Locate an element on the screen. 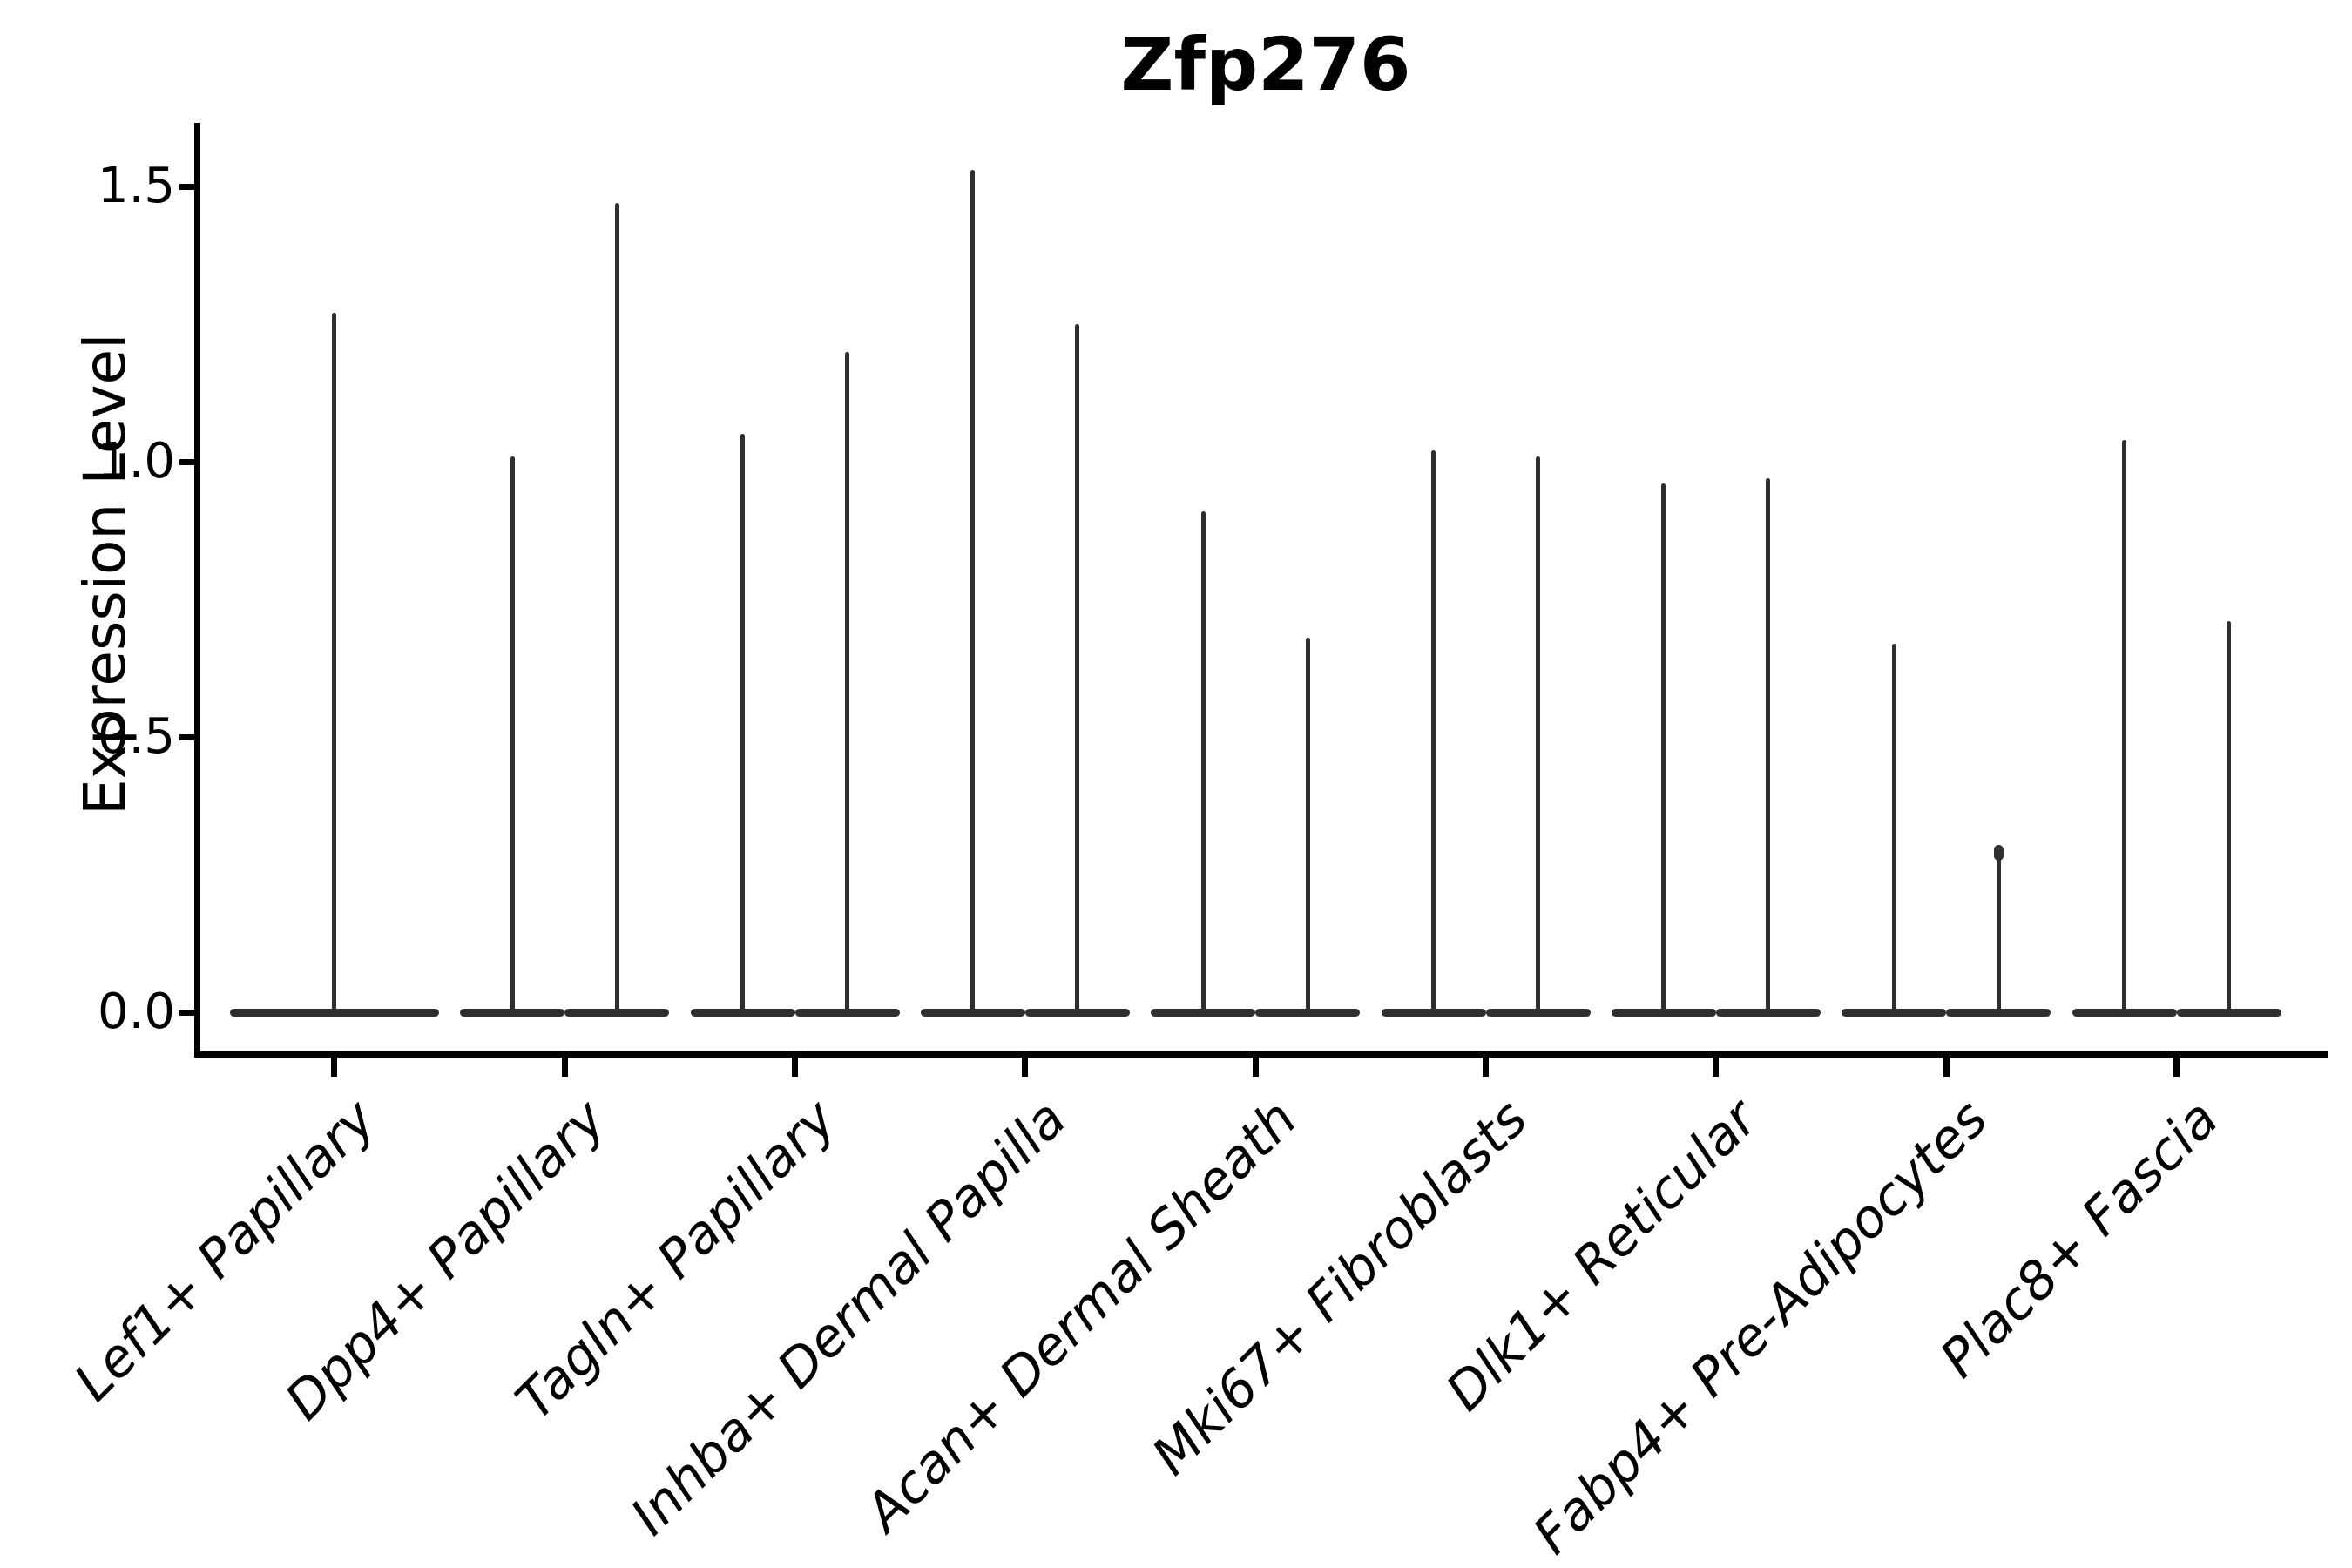  chart-title: Zfp276 is located at coordinates (1265, 64).